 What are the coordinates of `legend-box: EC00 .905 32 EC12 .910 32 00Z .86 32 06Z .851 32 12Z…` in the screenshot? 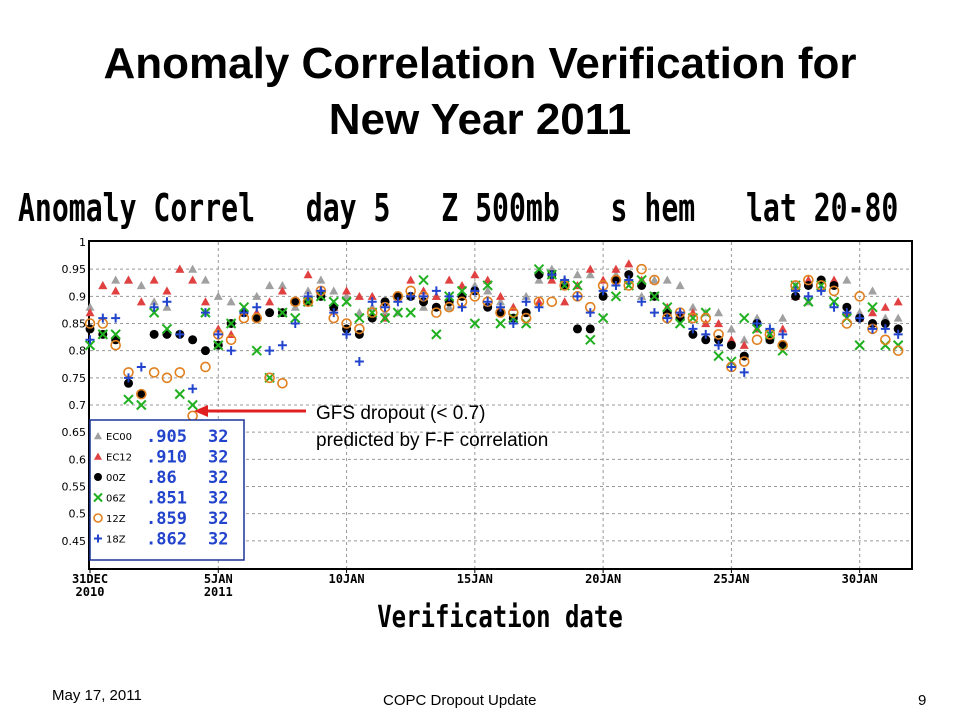 It's located at (167, 490).